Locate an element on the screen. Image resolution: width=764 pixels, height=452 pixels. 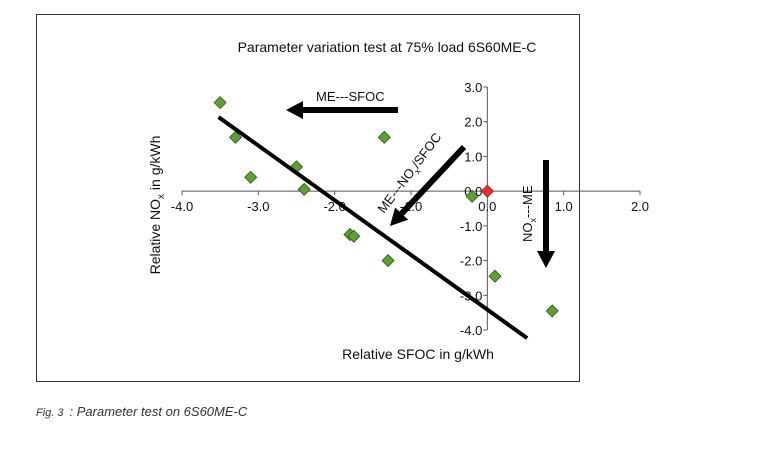
nox-arrow-head is located at coordinates (546, 259).